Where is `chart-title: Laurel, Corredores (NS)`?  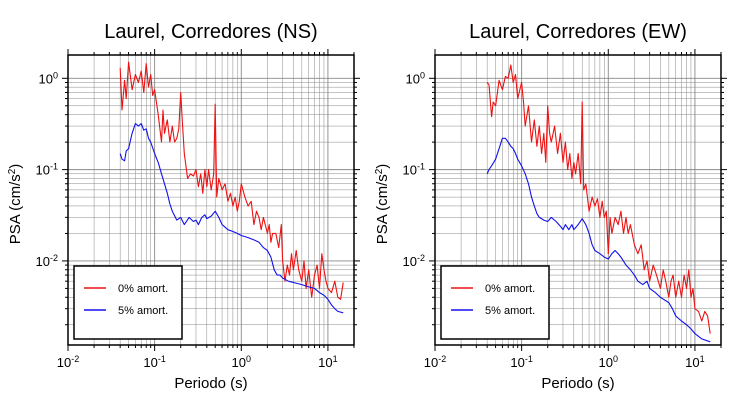 chart-title: Laurel, Corredores (NS) is located at coordinates (210, 32).